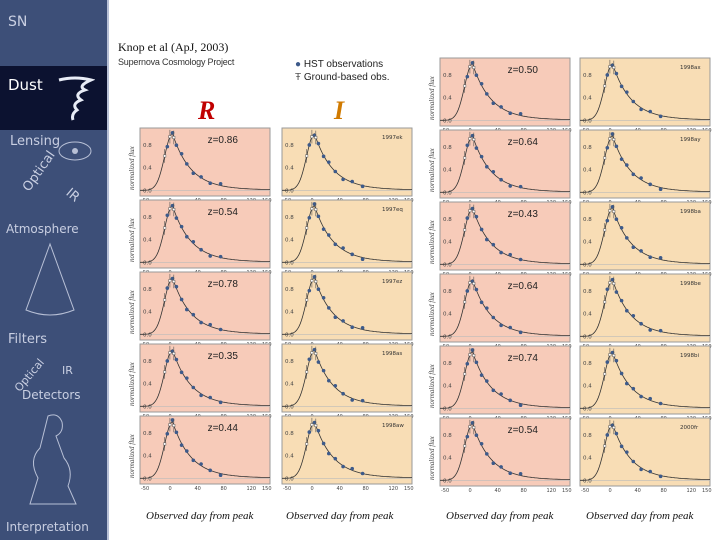 The width and height of the screenshot is (720, 540). What do you see at coordinates (690, 212) in the screenshot?
I see `sn-name-label: 1998ba` at bounding box center [690, 212].